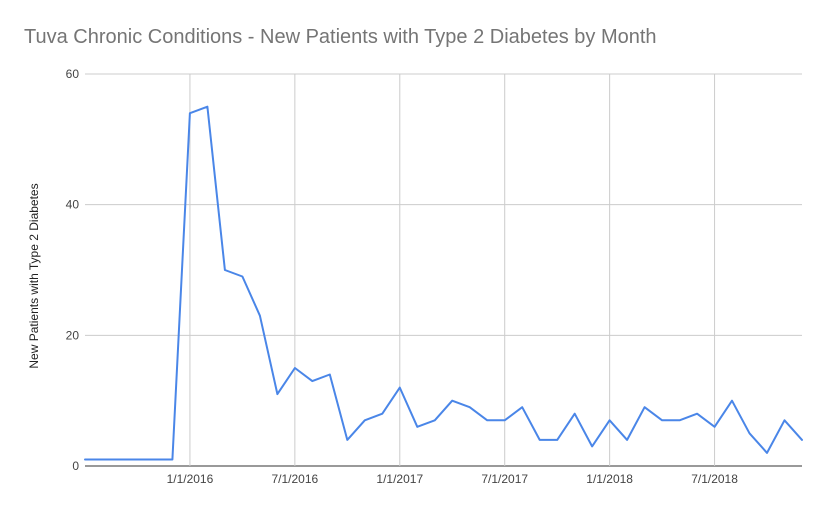 The height and width of the screenshot is (512, 828). What do you see at coordinates (75, 466) in the screenshot?
I see `y-tick-label: 0` at bounding box center [75, 466].